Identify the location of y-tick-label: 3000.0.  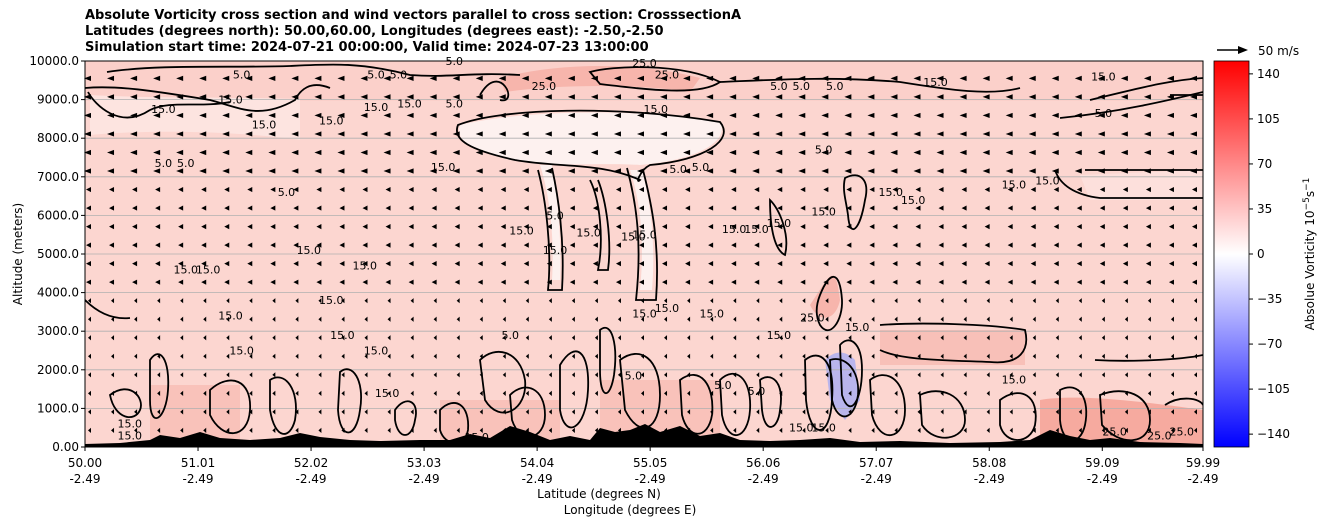
(58, 331).